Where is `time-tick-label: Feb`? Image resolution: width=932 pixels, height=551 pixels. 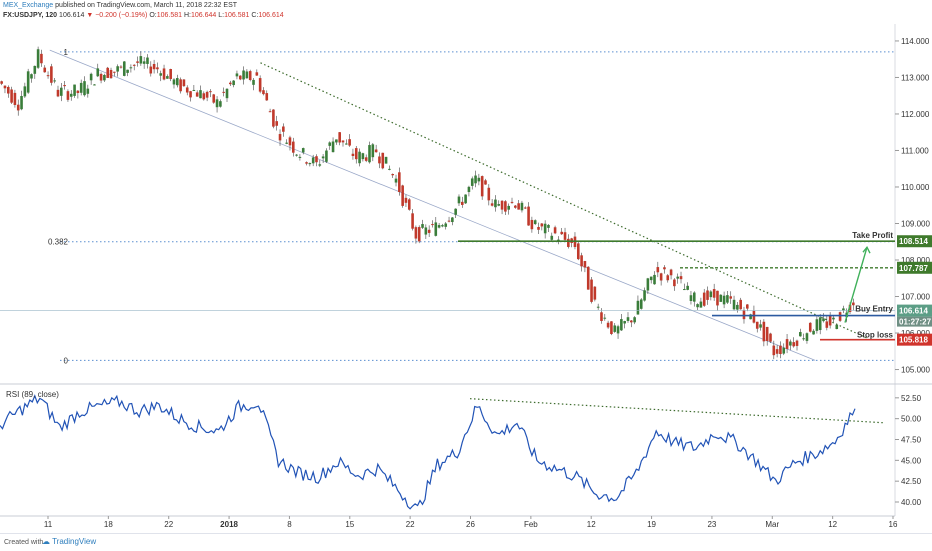
time-tick-label: Feb is located at coordinates (531, 524).